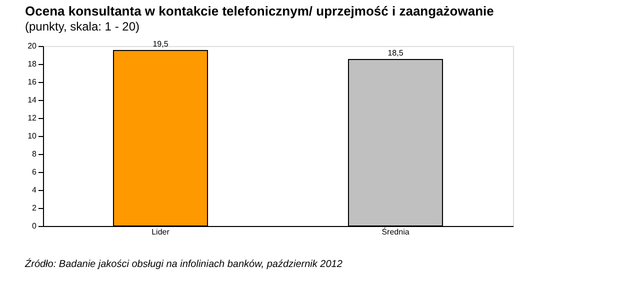  Describe the element at coordinates (160, 44) in the screenshot. I see `data-label: 19,5` at that location.